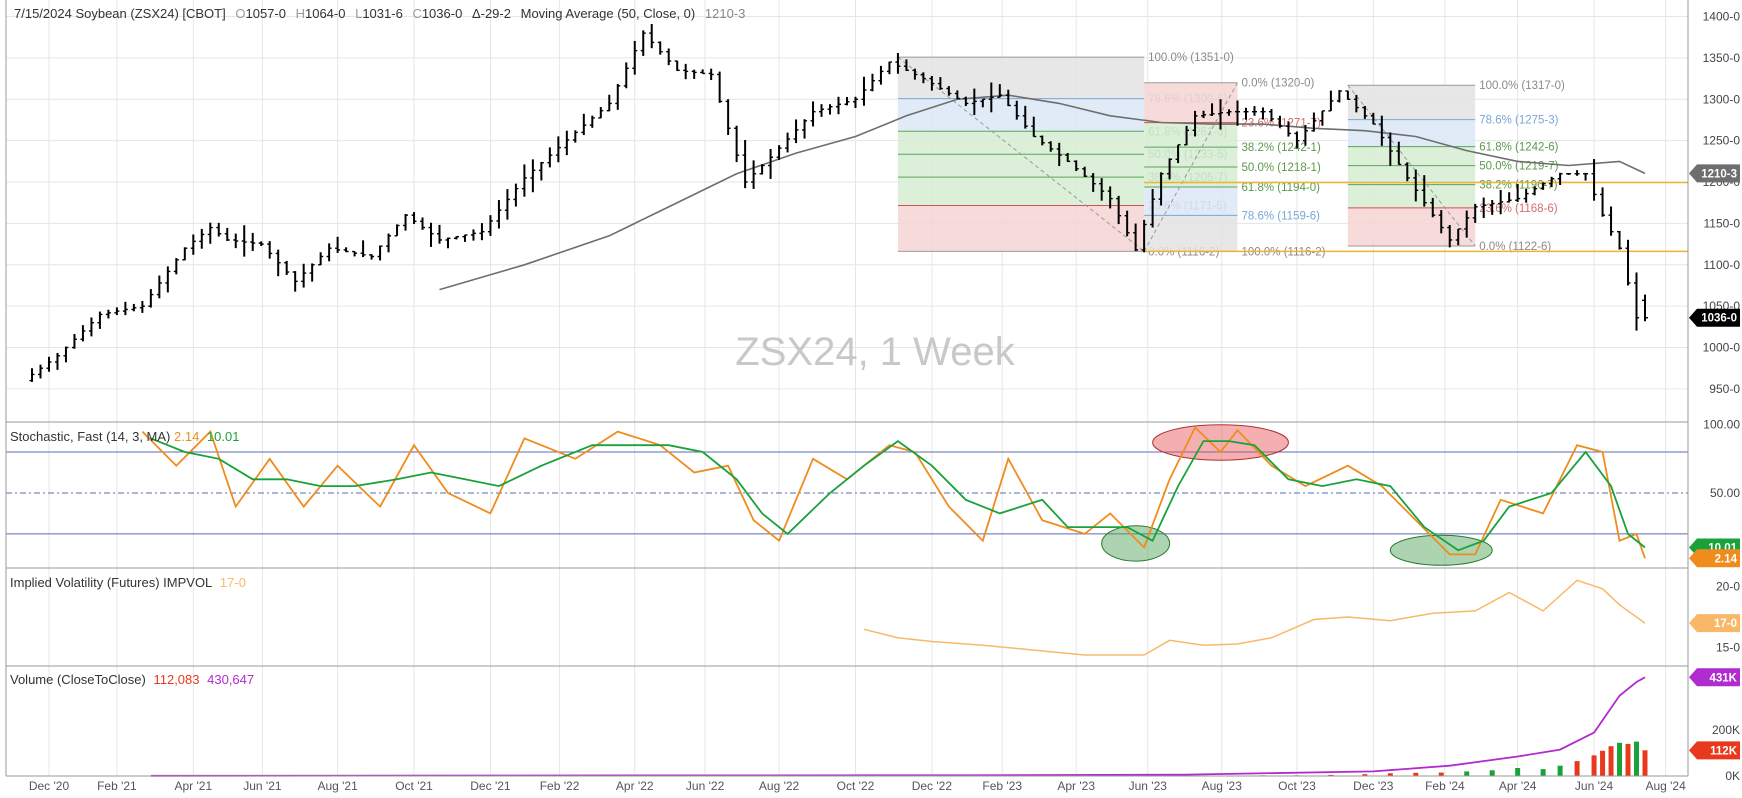 The image size is (1742, 798). Describe the element at coordinates (856, 786) in the screenshot. I see `x-tick-label: Oct '22` at that location.